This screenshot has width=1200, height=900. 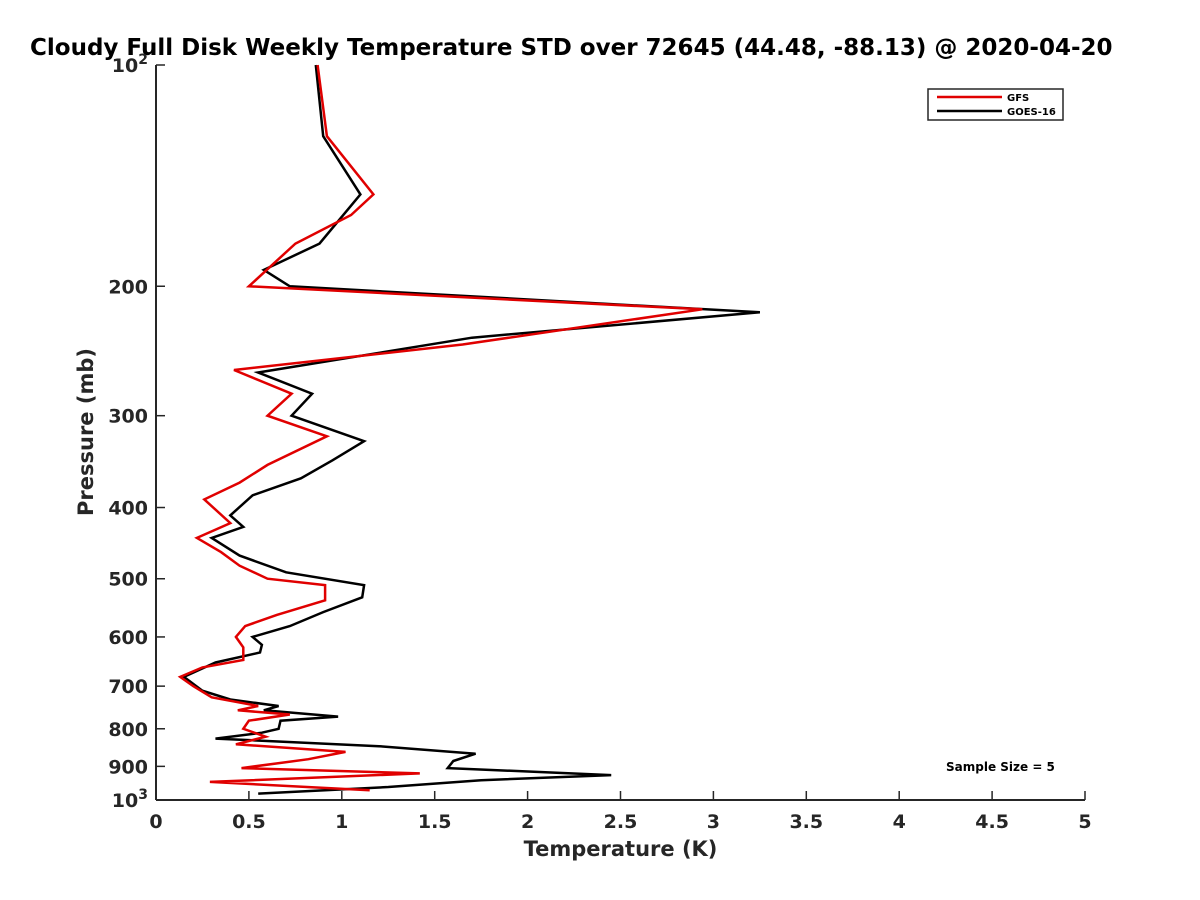 What do you see at coordinates (128, 287) in the screenshot?
I see `y-tick-label: 200` at bounding box center [128, 287].